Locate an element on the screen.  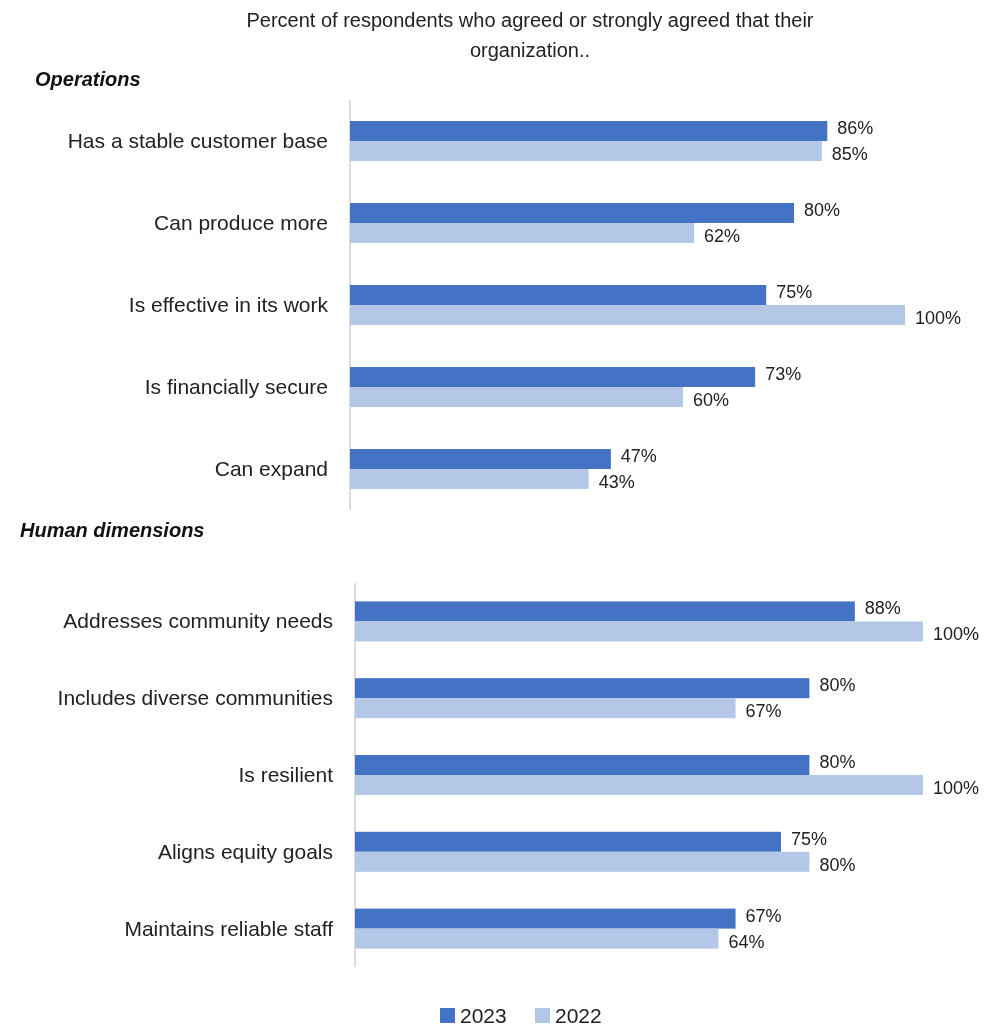
y-tick-label: Aligns equity goals is located at coordinates (245, 851).